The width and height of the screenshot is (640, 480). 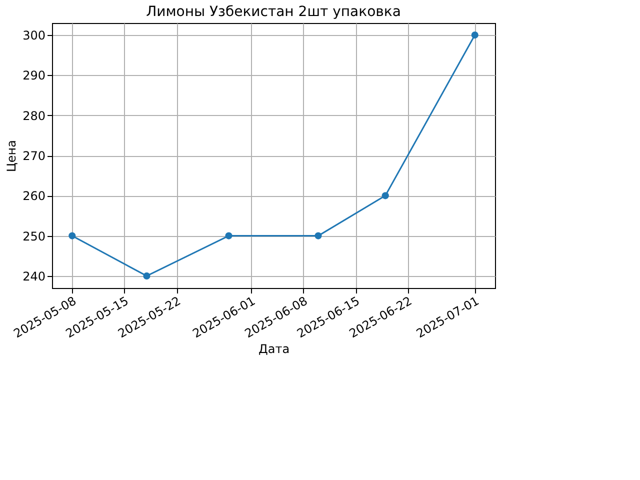 I want to click on y-tick-label: 290, so click(x=34, y=75).